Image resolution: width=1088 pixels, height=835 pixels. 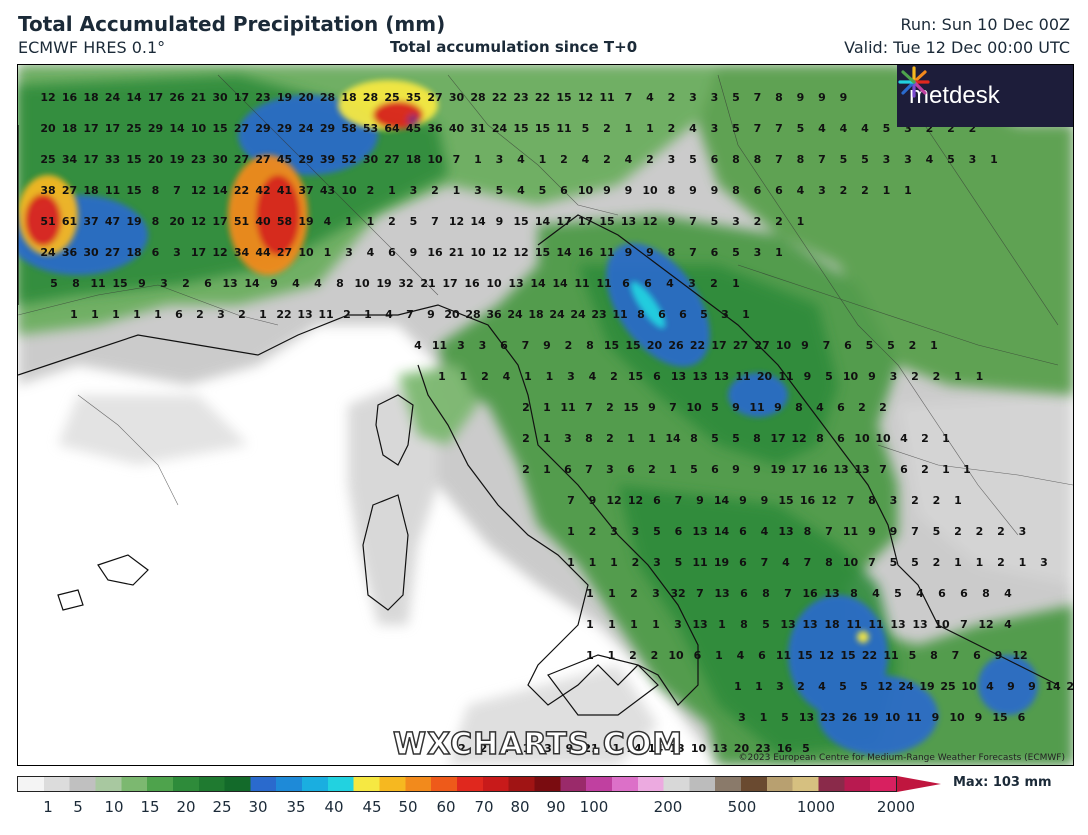 What do you see at coordinates (70, 97) in the screenshot?
I see `precip-value: 16` at bounding box center [70, 97].